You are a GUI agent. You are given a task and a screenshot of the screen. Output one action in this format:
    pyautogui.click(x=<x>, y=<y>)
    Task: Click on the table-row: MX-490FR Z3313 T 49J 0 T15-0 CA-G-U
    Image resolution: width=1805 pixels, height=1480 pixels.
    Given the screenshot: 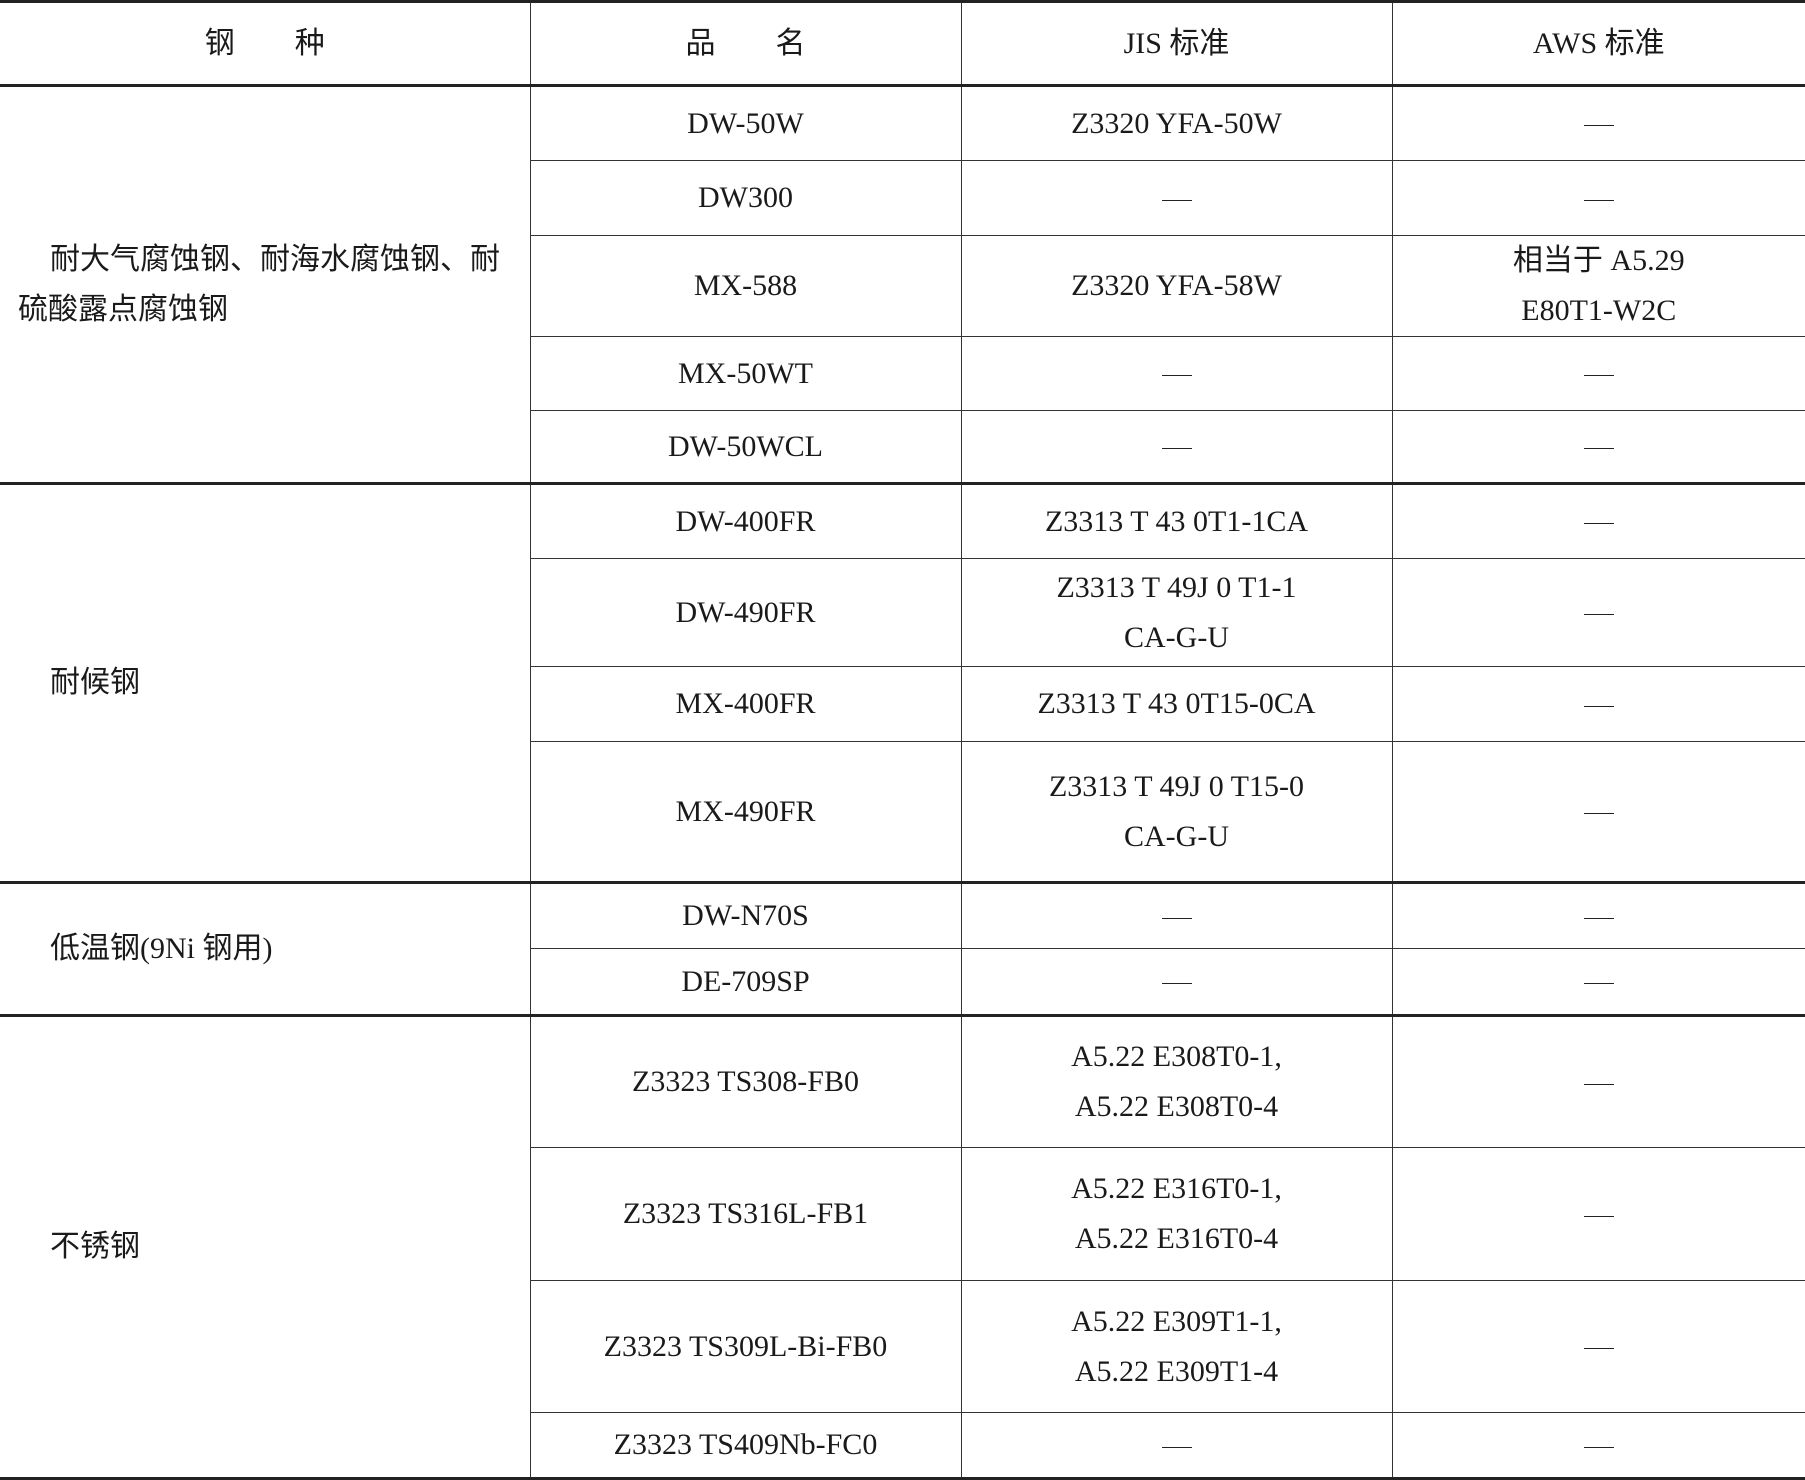 What is the action you would take?
    pyautogui.click(x=902, y=812)
    